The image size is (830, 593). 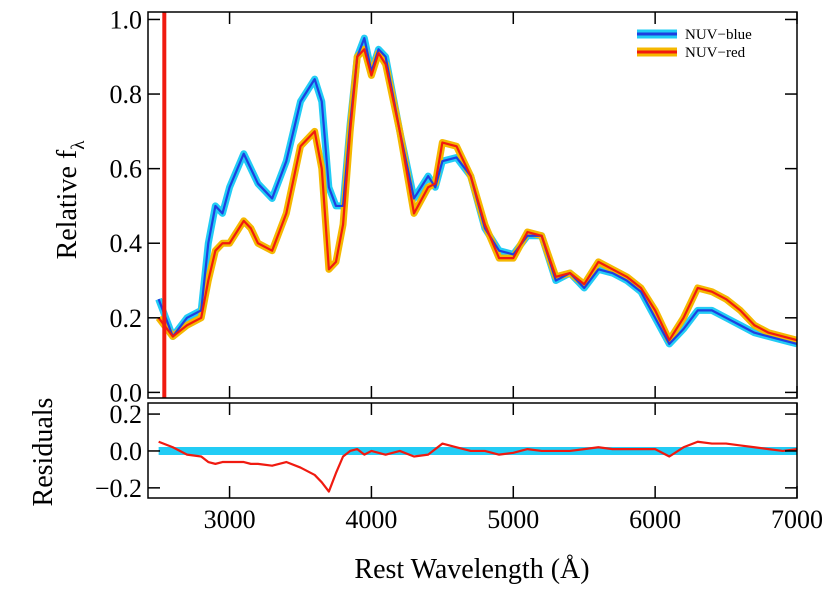 I want to click on x-tick-label: 4000, so click(x=371, y=519).